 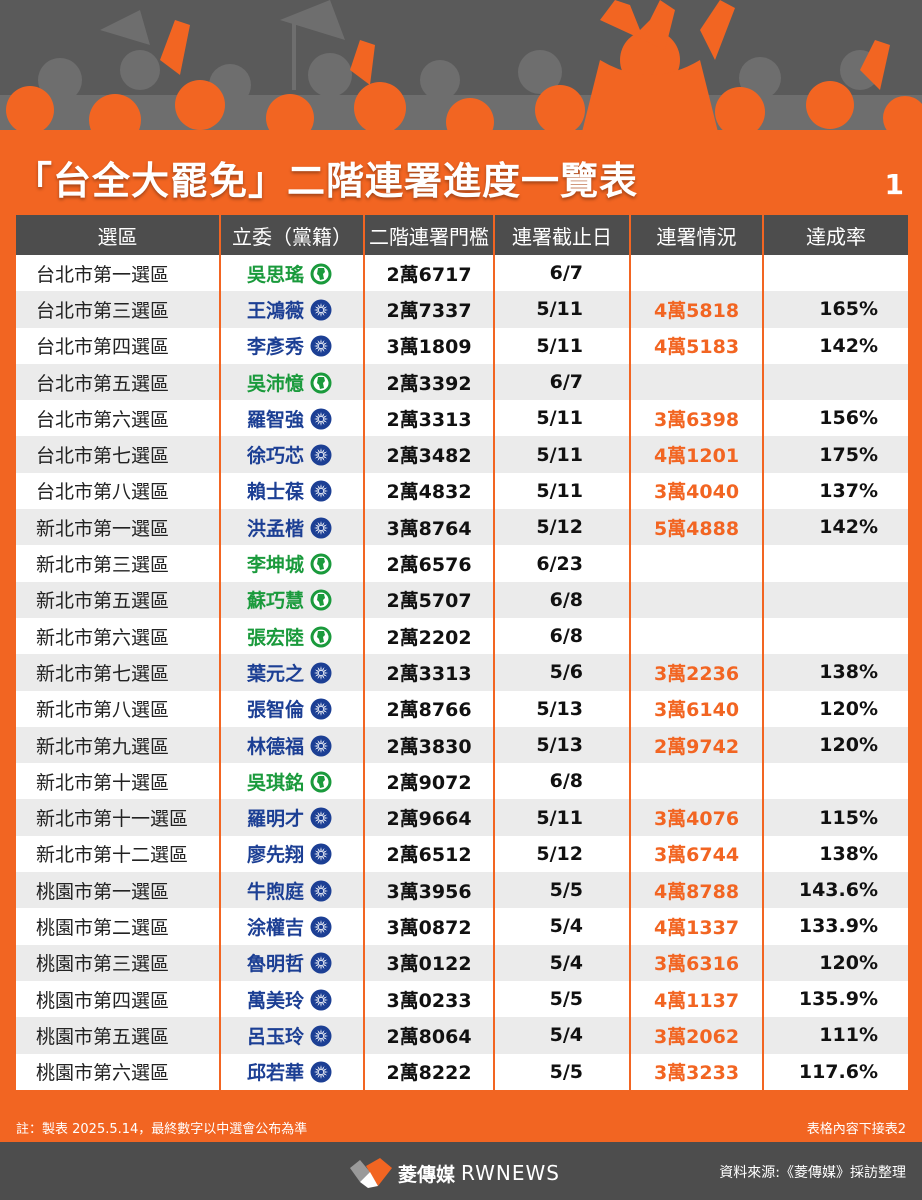 I want to click on threshold-cell: 2萬3830, so click(x=429, y=745).